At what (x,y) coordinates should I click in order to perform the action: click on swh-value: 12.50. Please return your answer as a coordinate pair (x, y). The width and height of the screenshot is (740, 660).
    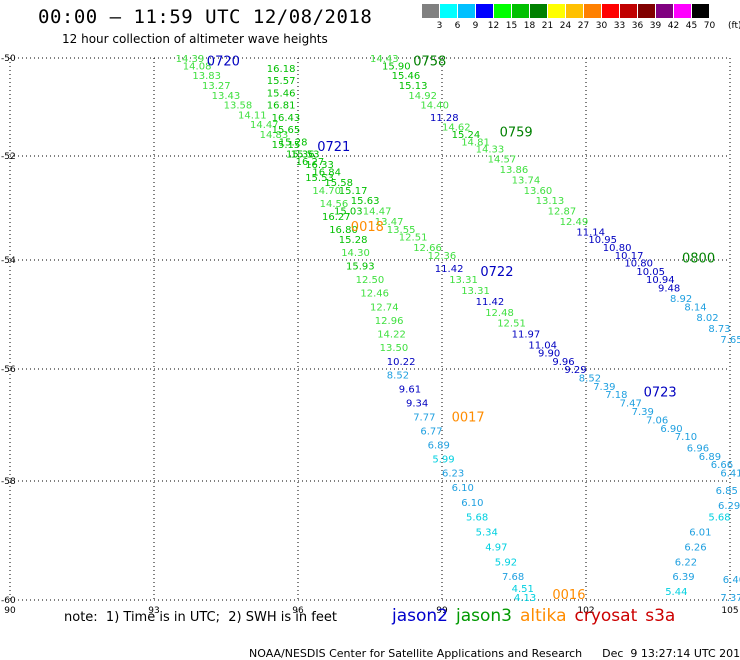
    Looking at the image, I should click on (370, 280).